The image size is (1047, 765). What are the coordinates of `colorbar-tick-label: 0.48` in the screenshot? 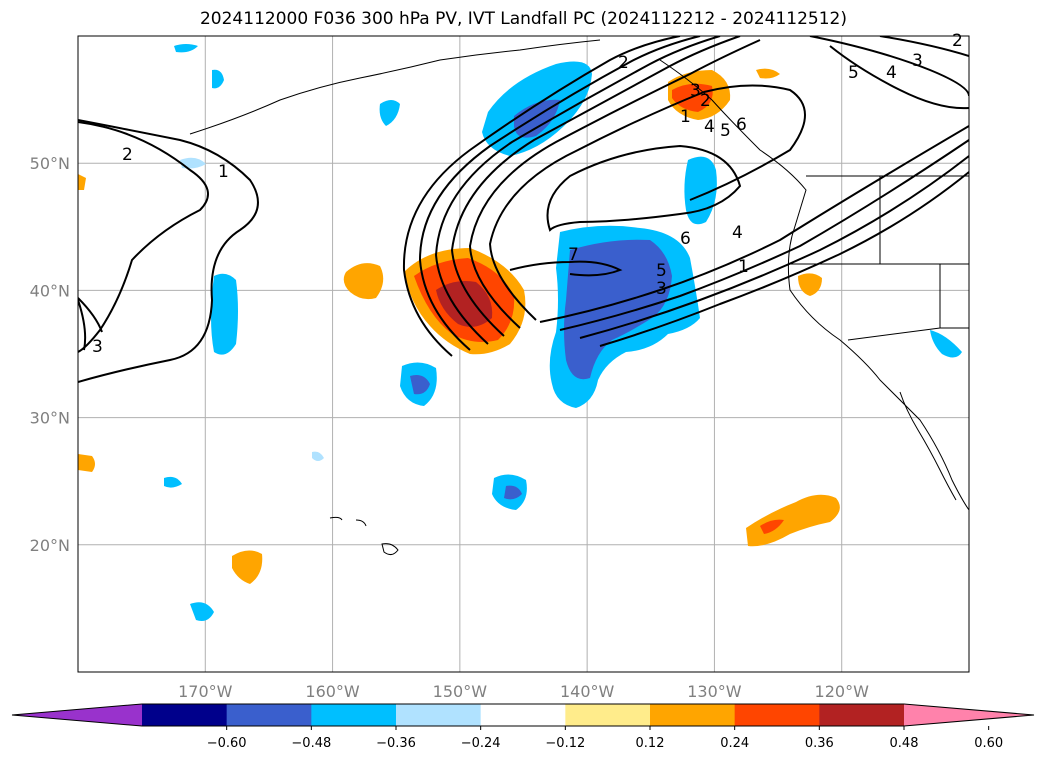 It's located at (904, 743).